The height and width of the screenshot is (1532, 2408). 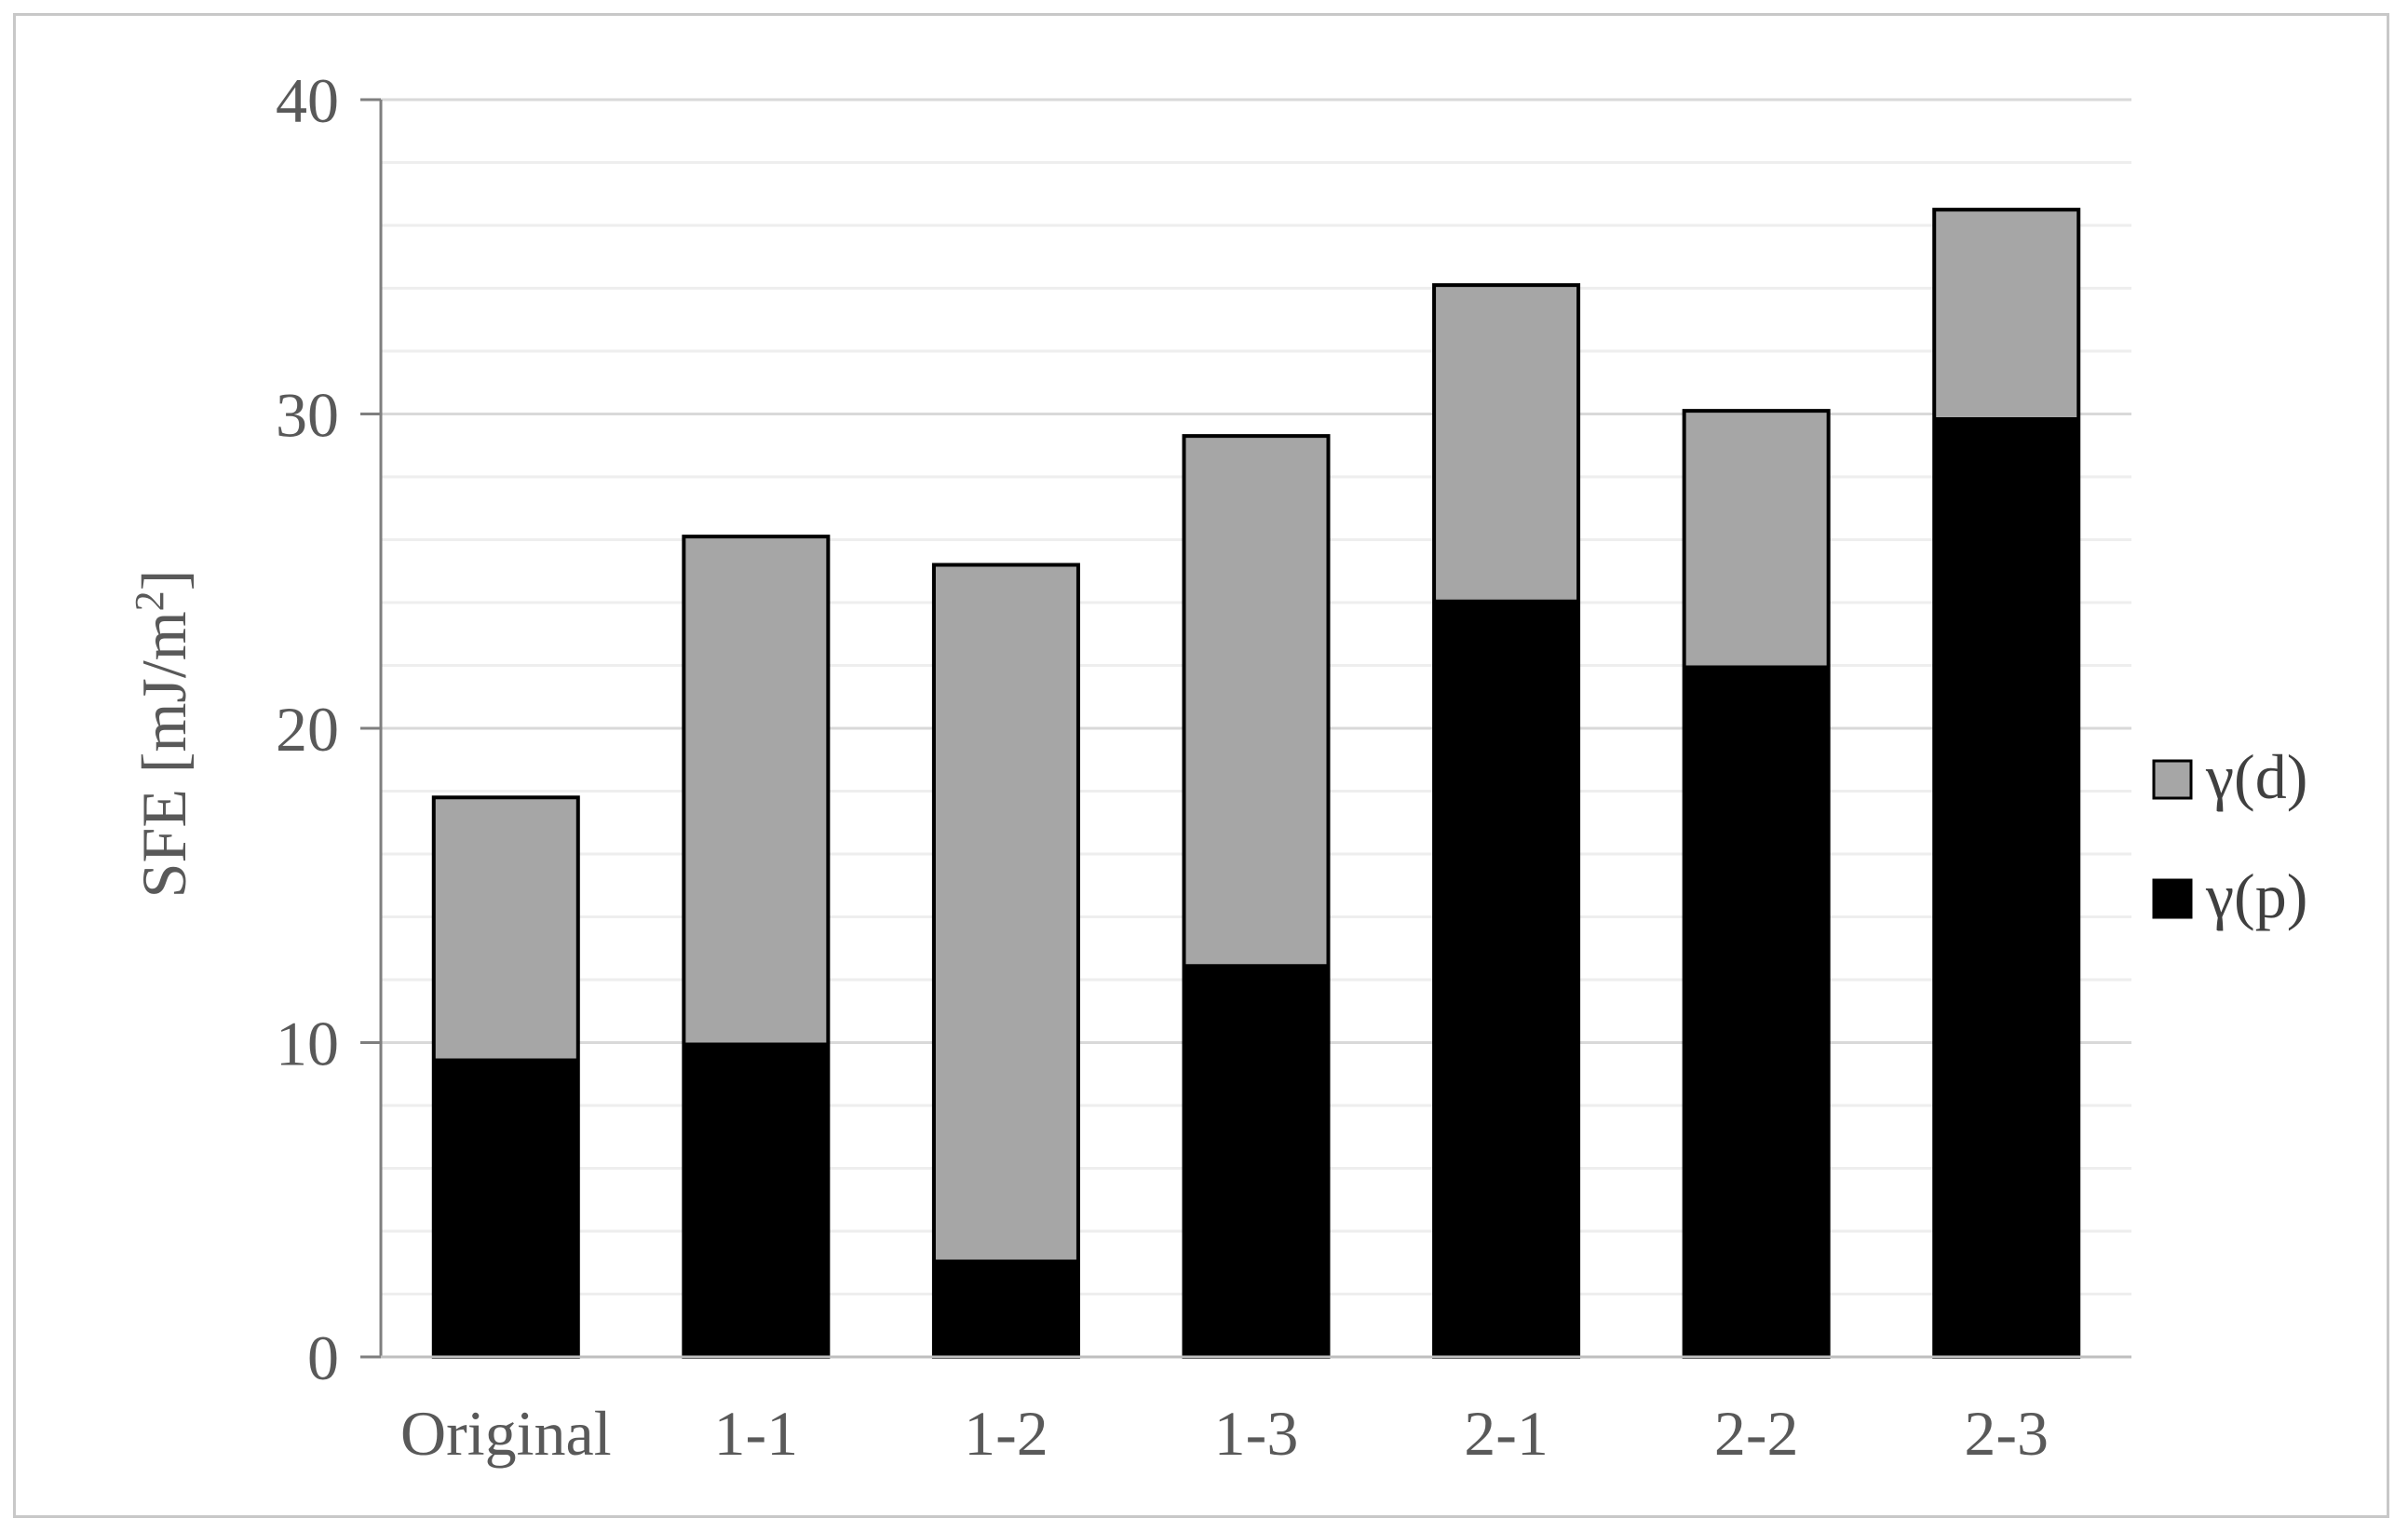 I want to click on x-tick-label: 2-2, so click(x=1757, y=1433).